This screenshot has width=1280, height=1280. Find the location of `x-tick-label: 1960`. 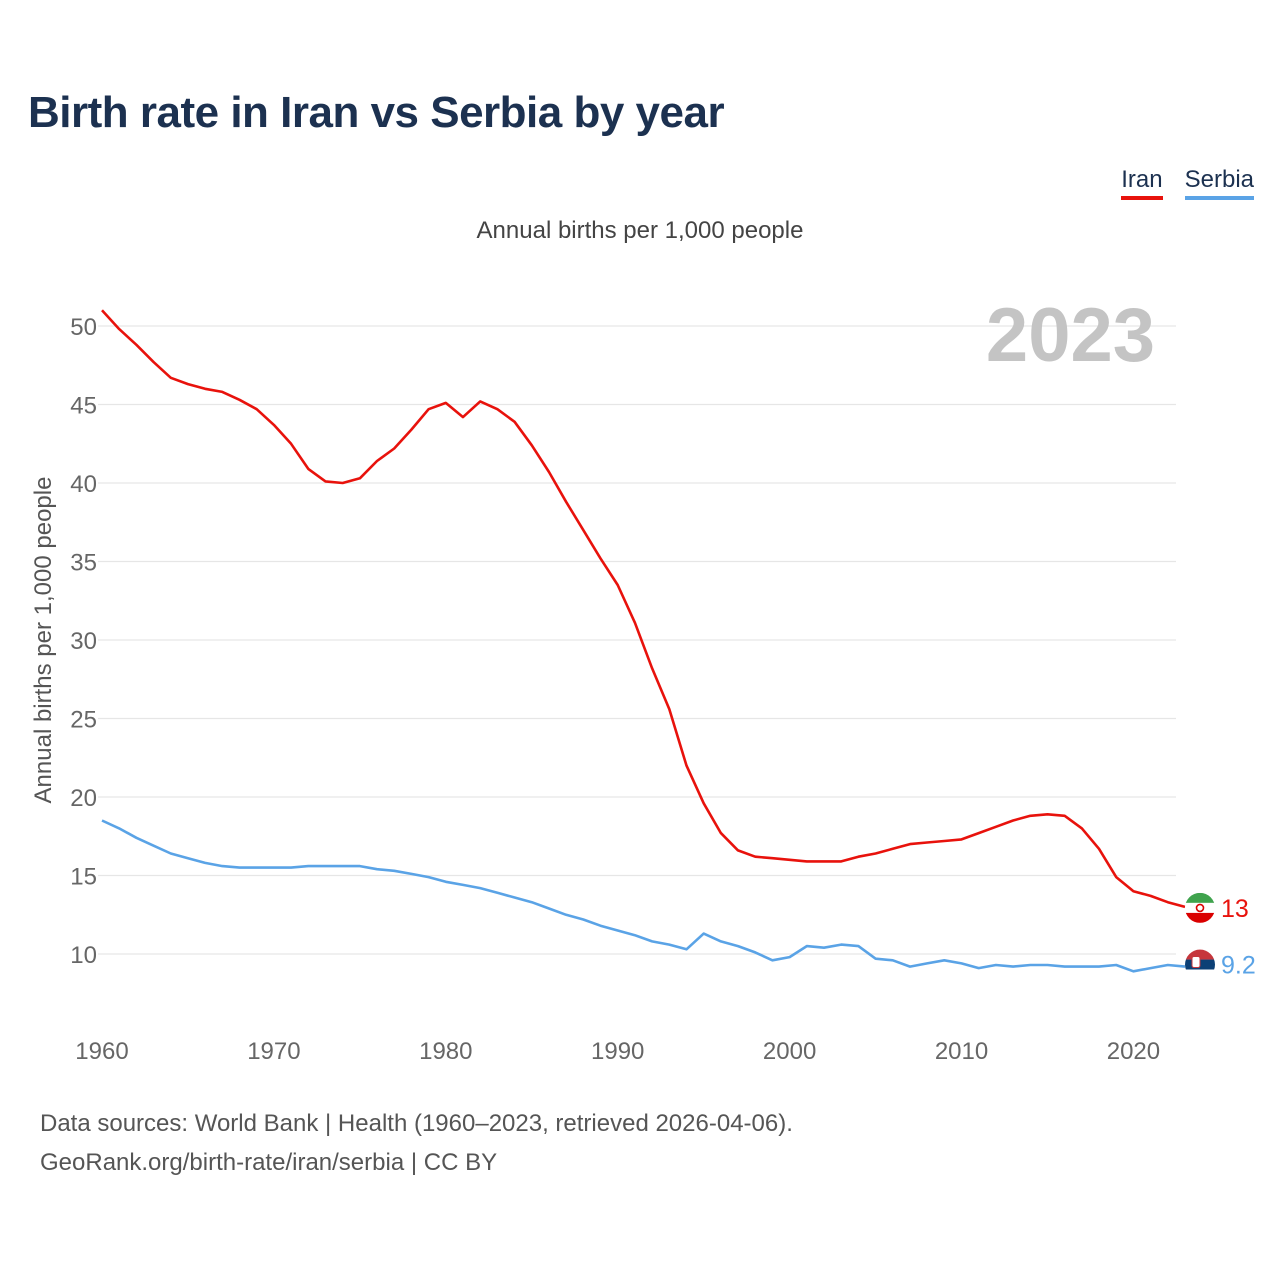

x-tick-label: 1960 is located at coordinates (101, 1051).